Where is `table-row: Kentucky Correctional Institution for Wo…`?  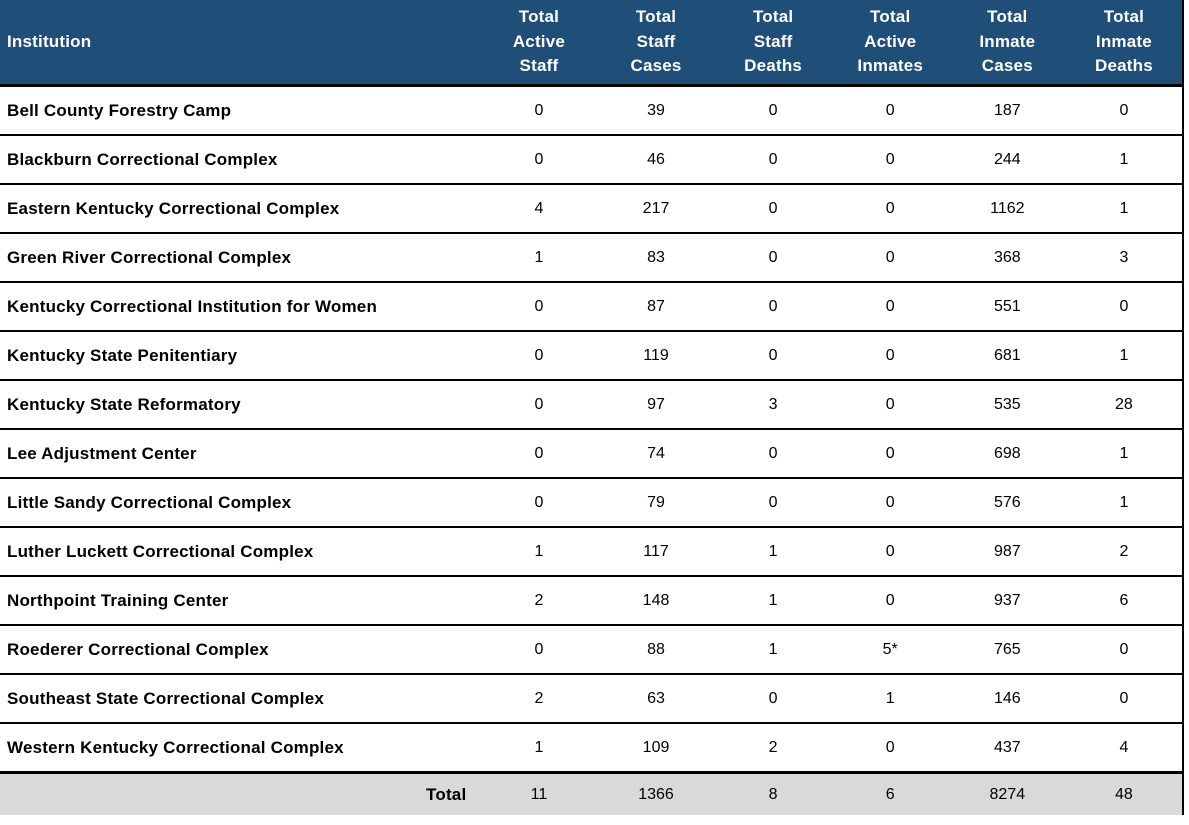 table-row: Kentucky Correctional Institution for Wo… is located at coordinates (591, 306).